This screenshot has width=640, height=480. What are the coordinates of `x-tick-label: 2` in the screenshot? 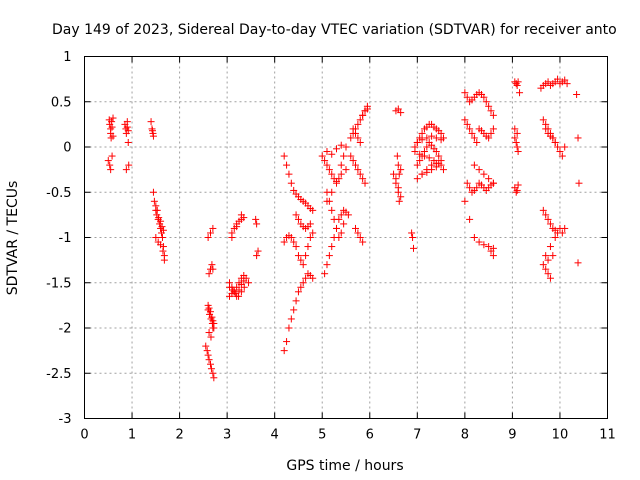 It's located at (179, 435).